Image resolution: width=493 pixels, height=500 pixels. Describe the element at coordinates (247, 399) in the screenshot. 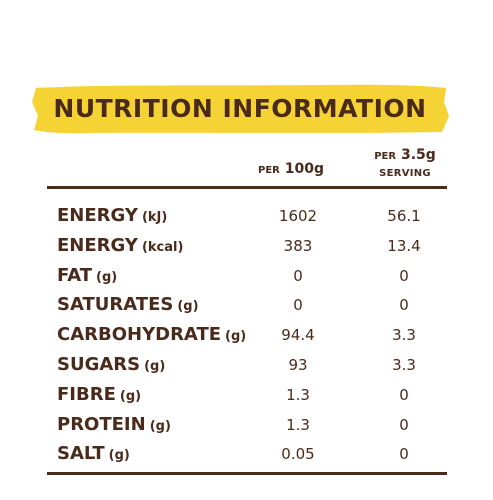

I see `table-row: FIBRE (g) 1.3 0` at that location.